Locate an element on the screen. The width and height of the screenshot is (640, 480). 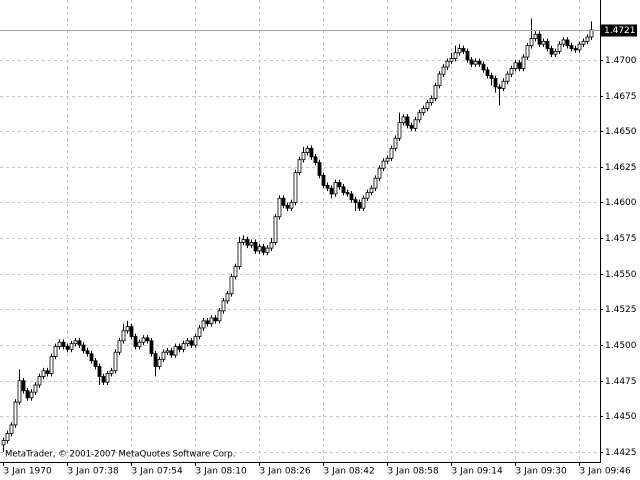
x-tick-label: 3 Jan 1970 is located at coordinates (28, 472).